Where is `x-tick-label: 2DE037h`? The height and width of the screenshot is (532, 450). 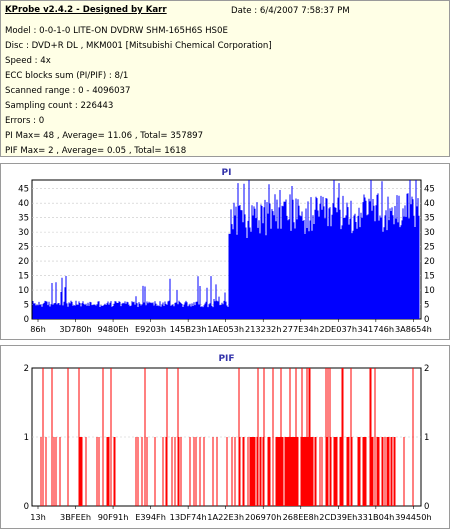
x-tick-label: 2DE037h is located at coordinates (339, 329).